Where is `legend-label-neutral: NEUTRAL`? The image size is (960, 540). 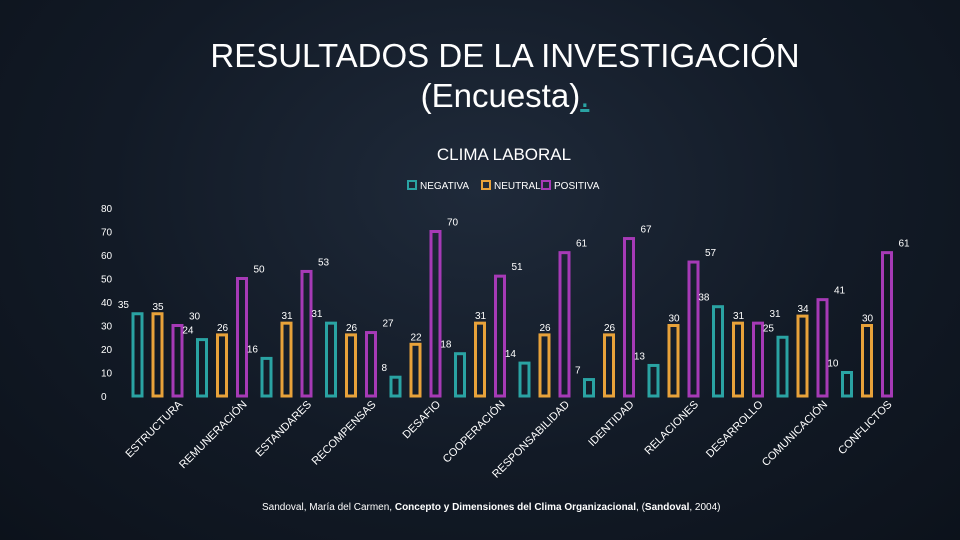 legend-label-neutral: NEUTRAL is located at coordinates (517, 186).